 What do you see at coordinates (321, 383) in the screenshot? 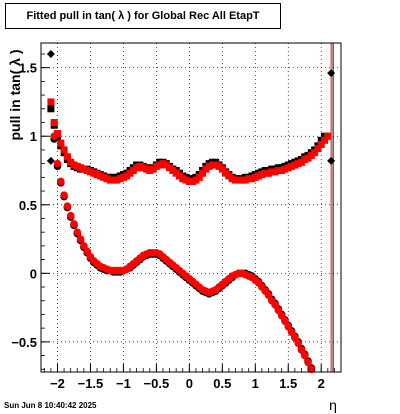
I see `x-tick-label: 2` at bounding box center [321, 383].